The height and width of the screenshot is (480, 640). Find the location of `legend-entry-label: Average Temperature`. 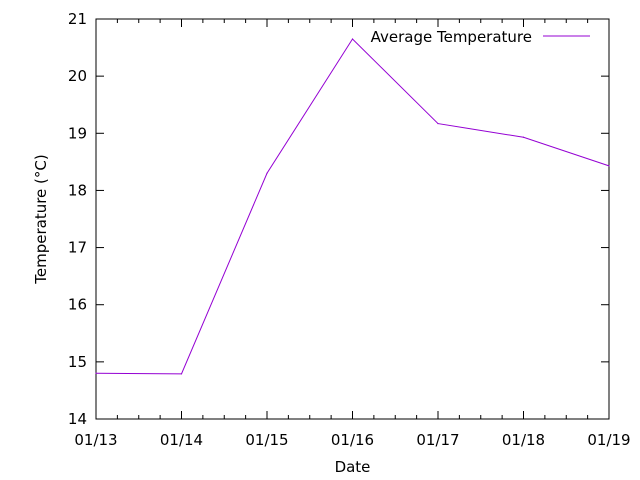

legend-entry-label: Average Temperature is located at coordinates (451, 37).